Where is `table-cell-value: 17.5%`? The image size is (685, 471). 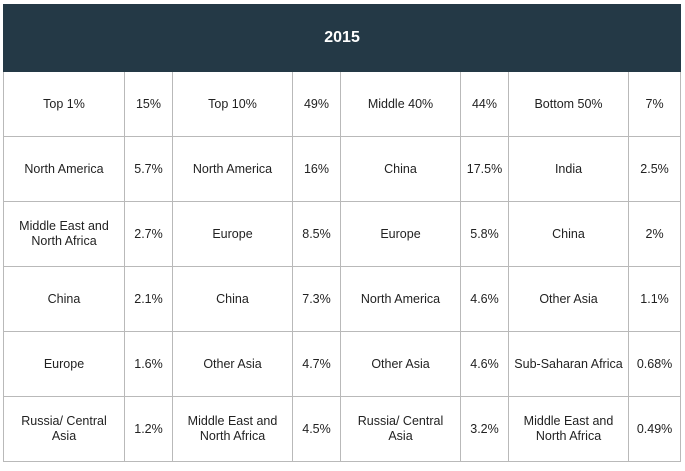 table-cell-value: 17.5% is located at coordinates (484, 169).